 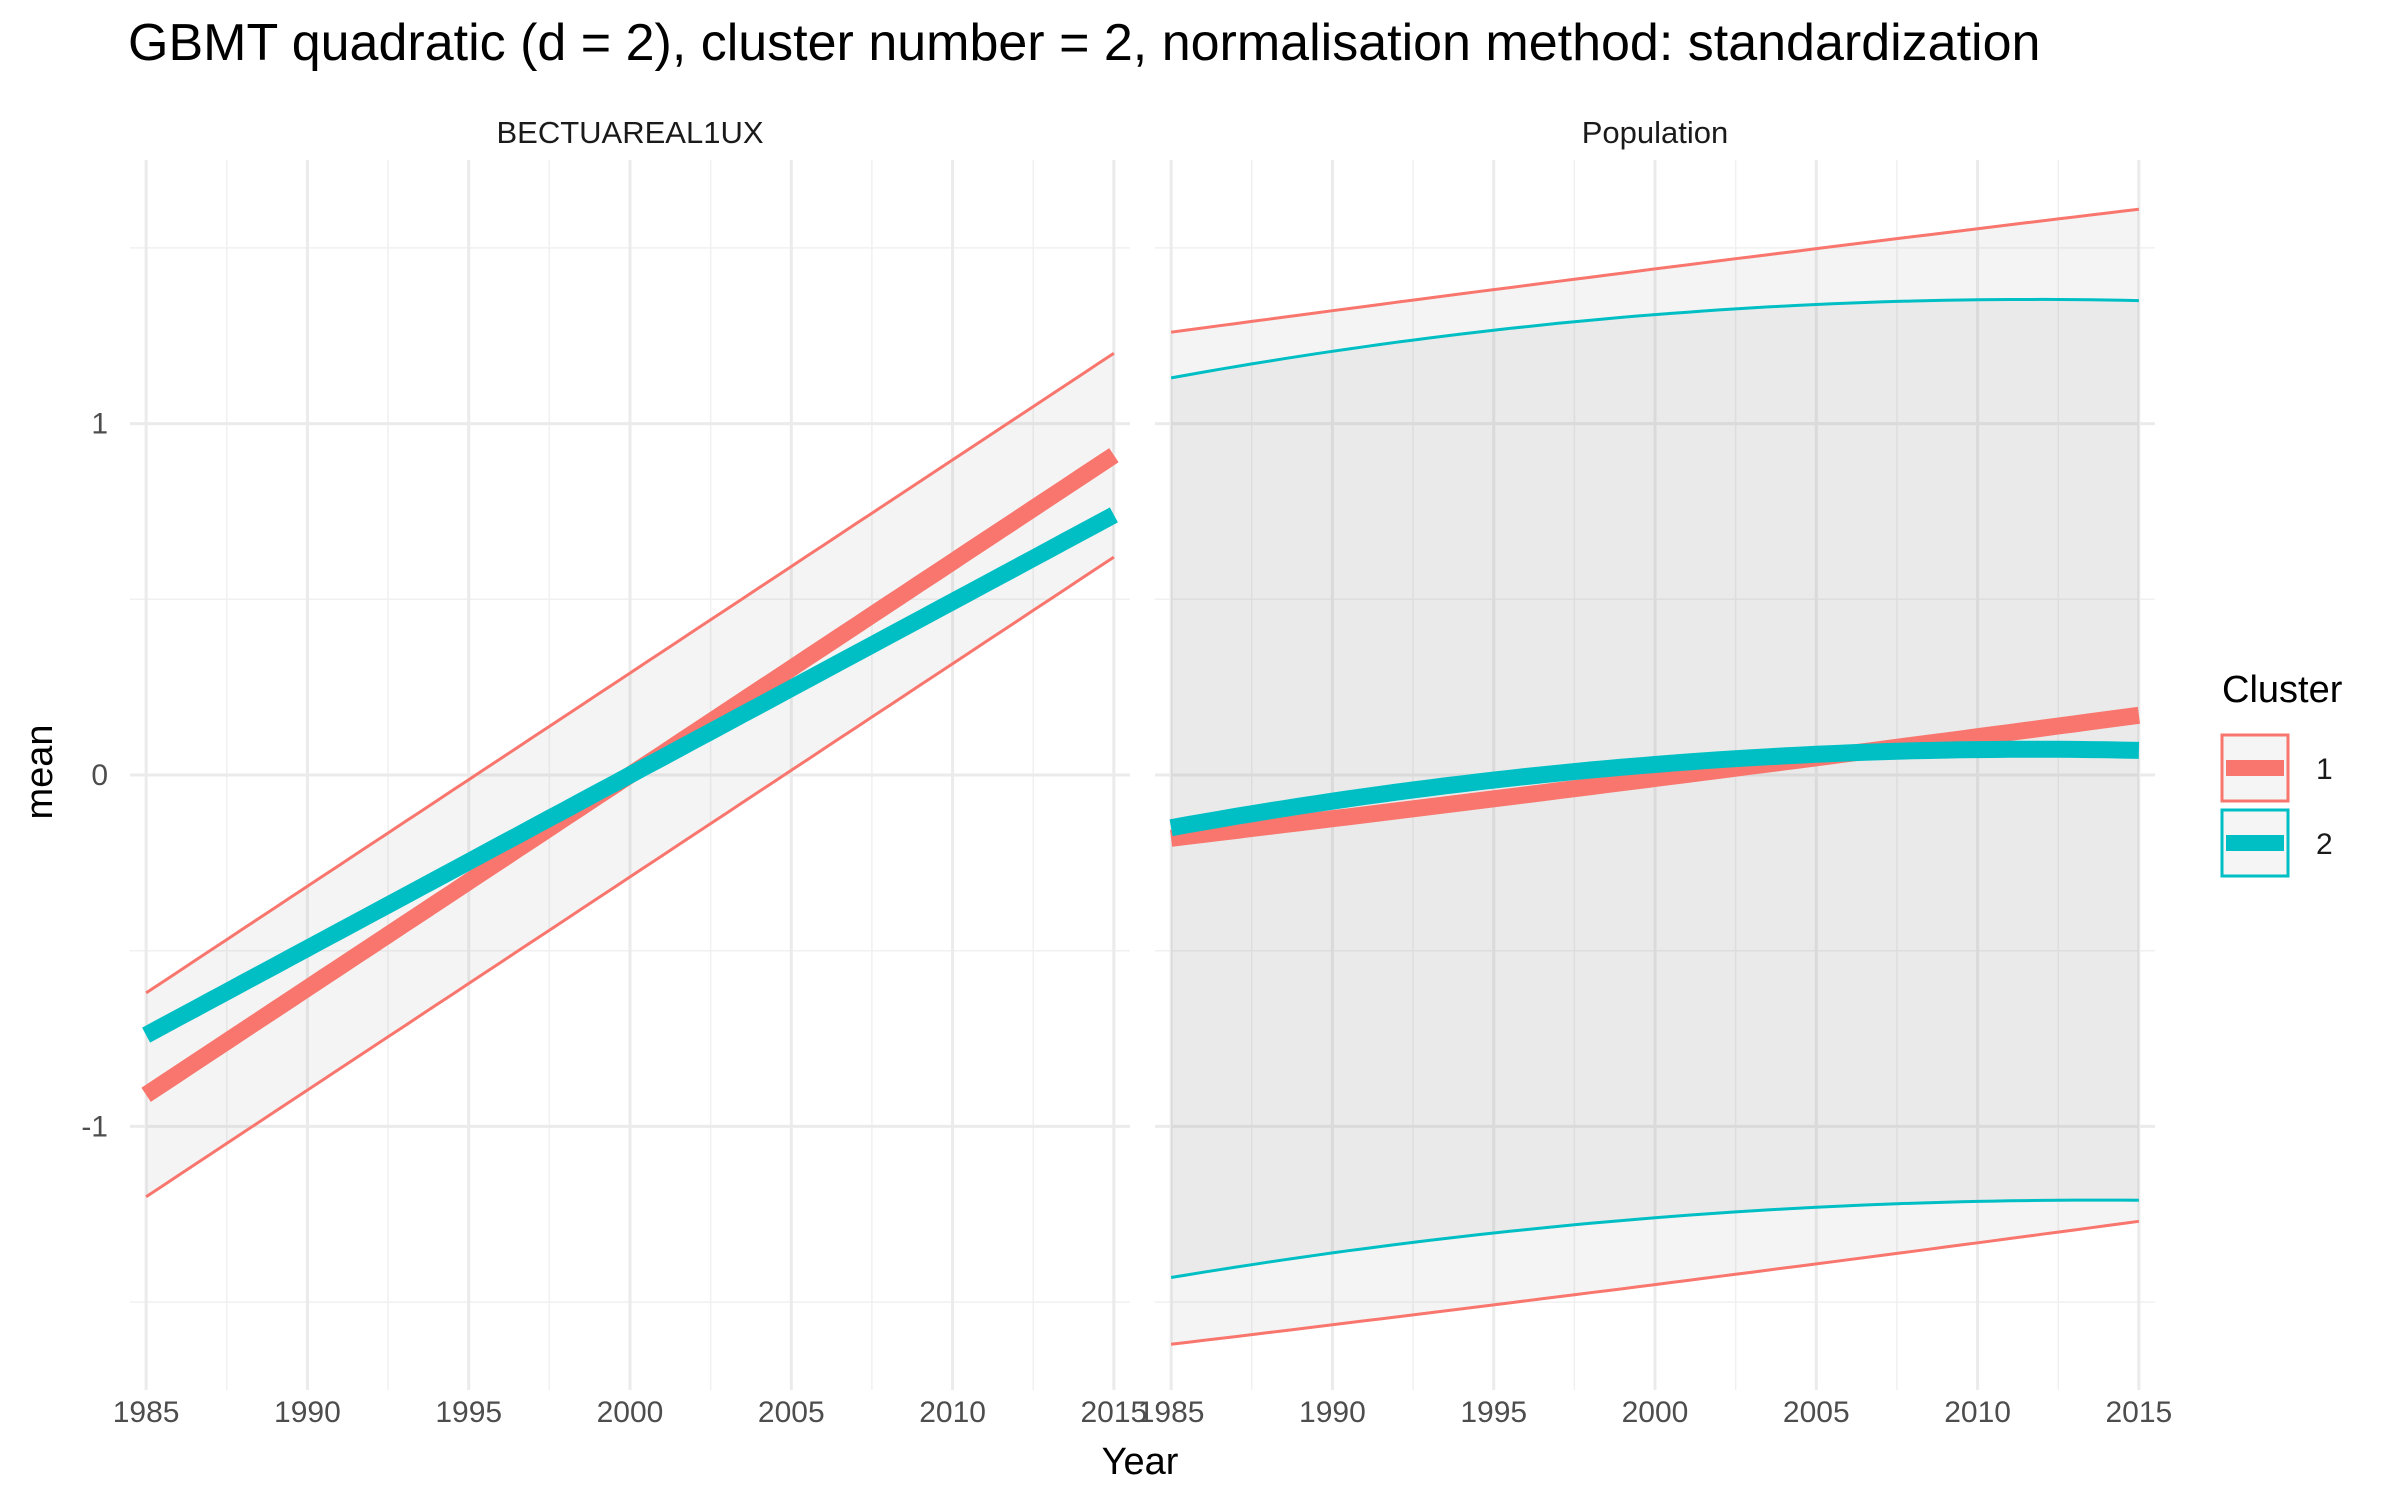 What do you see at coordinates (2324, 769) in the screenshot?
I see `legend-label-cluster-1: 1` at bounding box center [2324, 769].